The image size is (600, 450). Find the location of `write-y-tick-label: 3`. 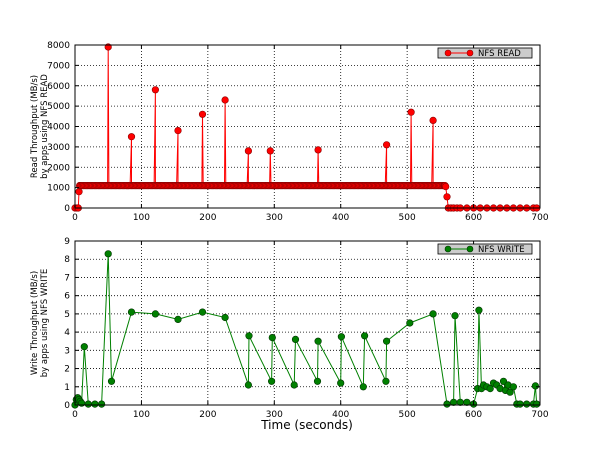

write-y-tick-label: 3 is located at coordinates (67, 351).